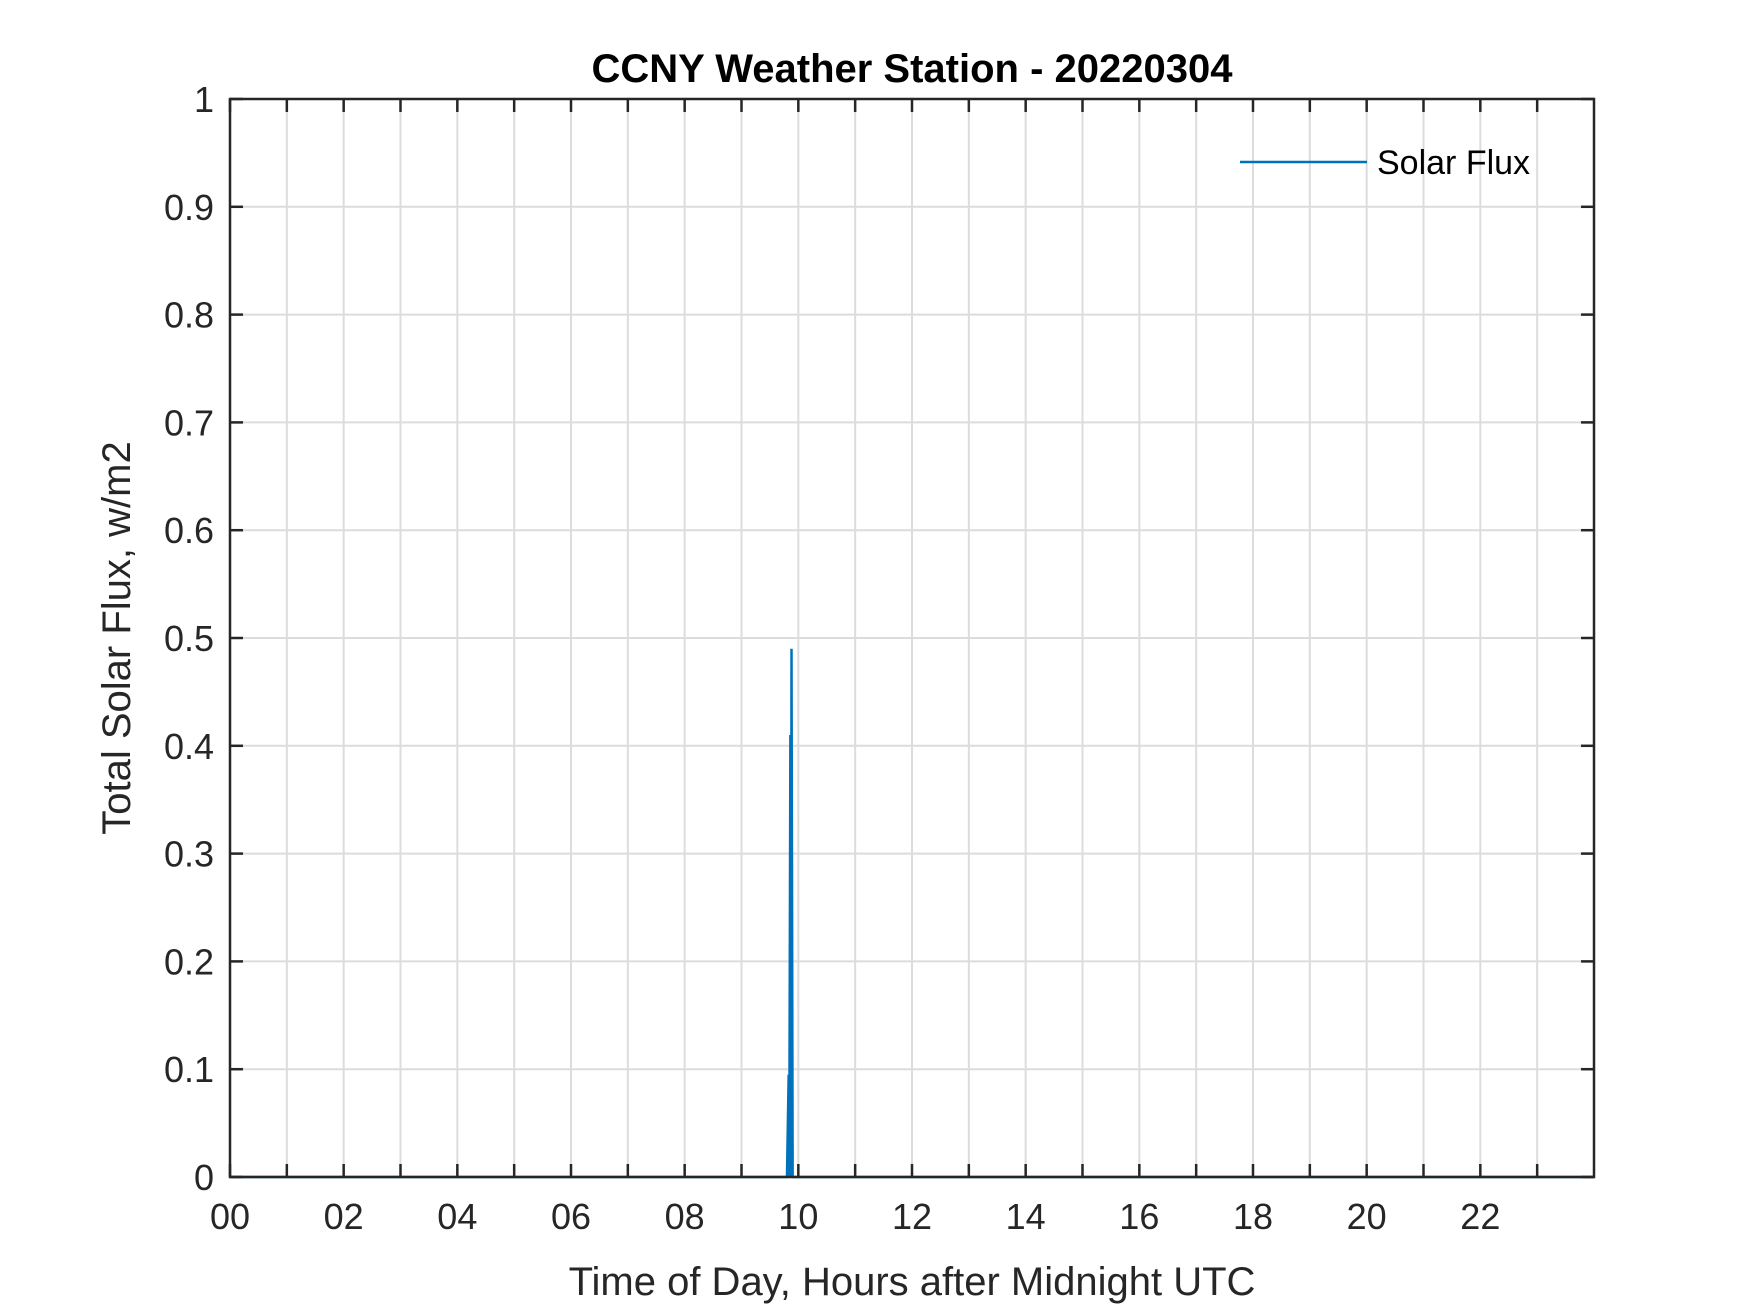 This screenshot has width=1750, height=1313. What do you see at coordinates (189, 315) in the screenshot?
I see `y-tick-label: 0.8` at bounding box center [189, 315].